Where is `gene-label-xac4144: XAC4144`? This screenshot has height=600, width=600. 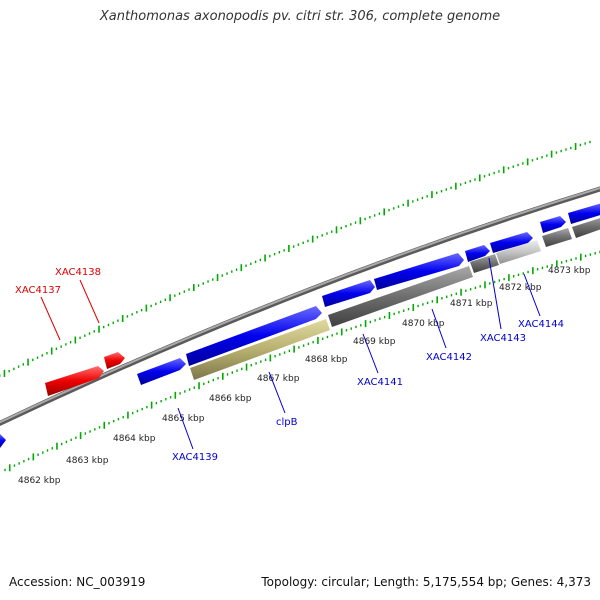 gene-label-xac4144: XAC4144 is located at coordinates (541, 324).